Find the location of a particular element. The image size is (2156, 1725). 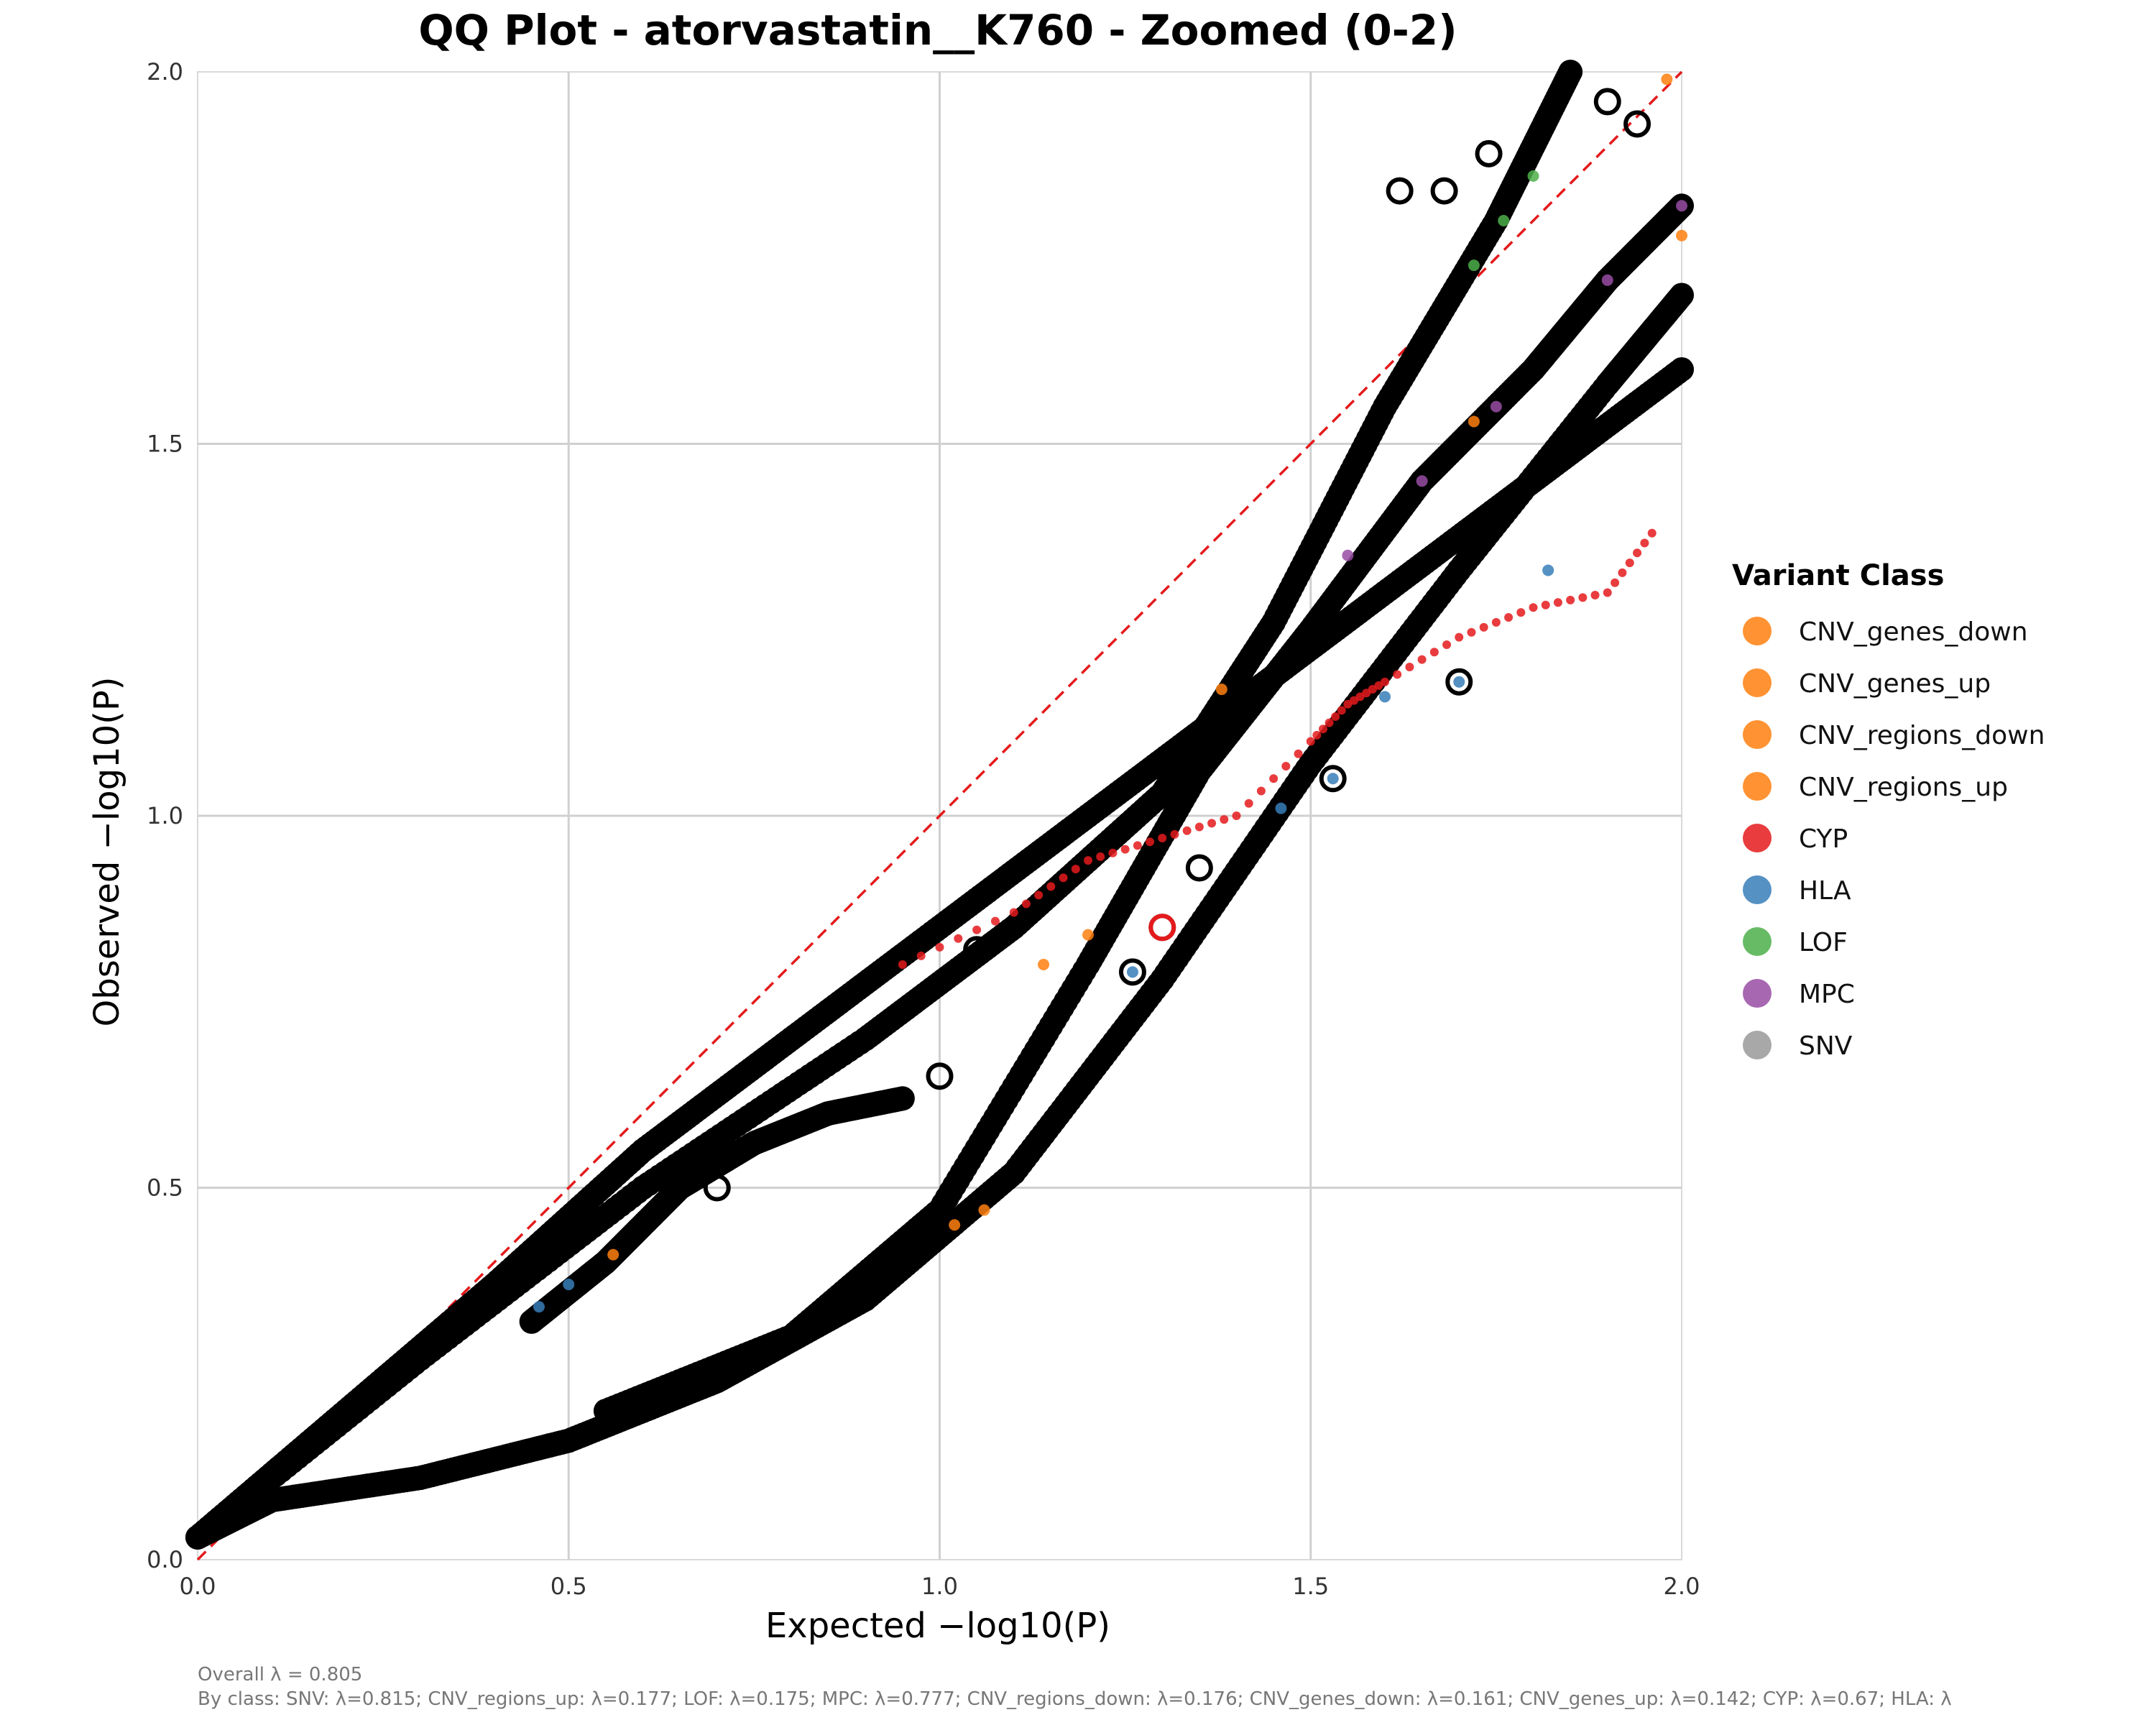

legend-item-label: CNV_genes_up is located at coordinates (1895, 684).